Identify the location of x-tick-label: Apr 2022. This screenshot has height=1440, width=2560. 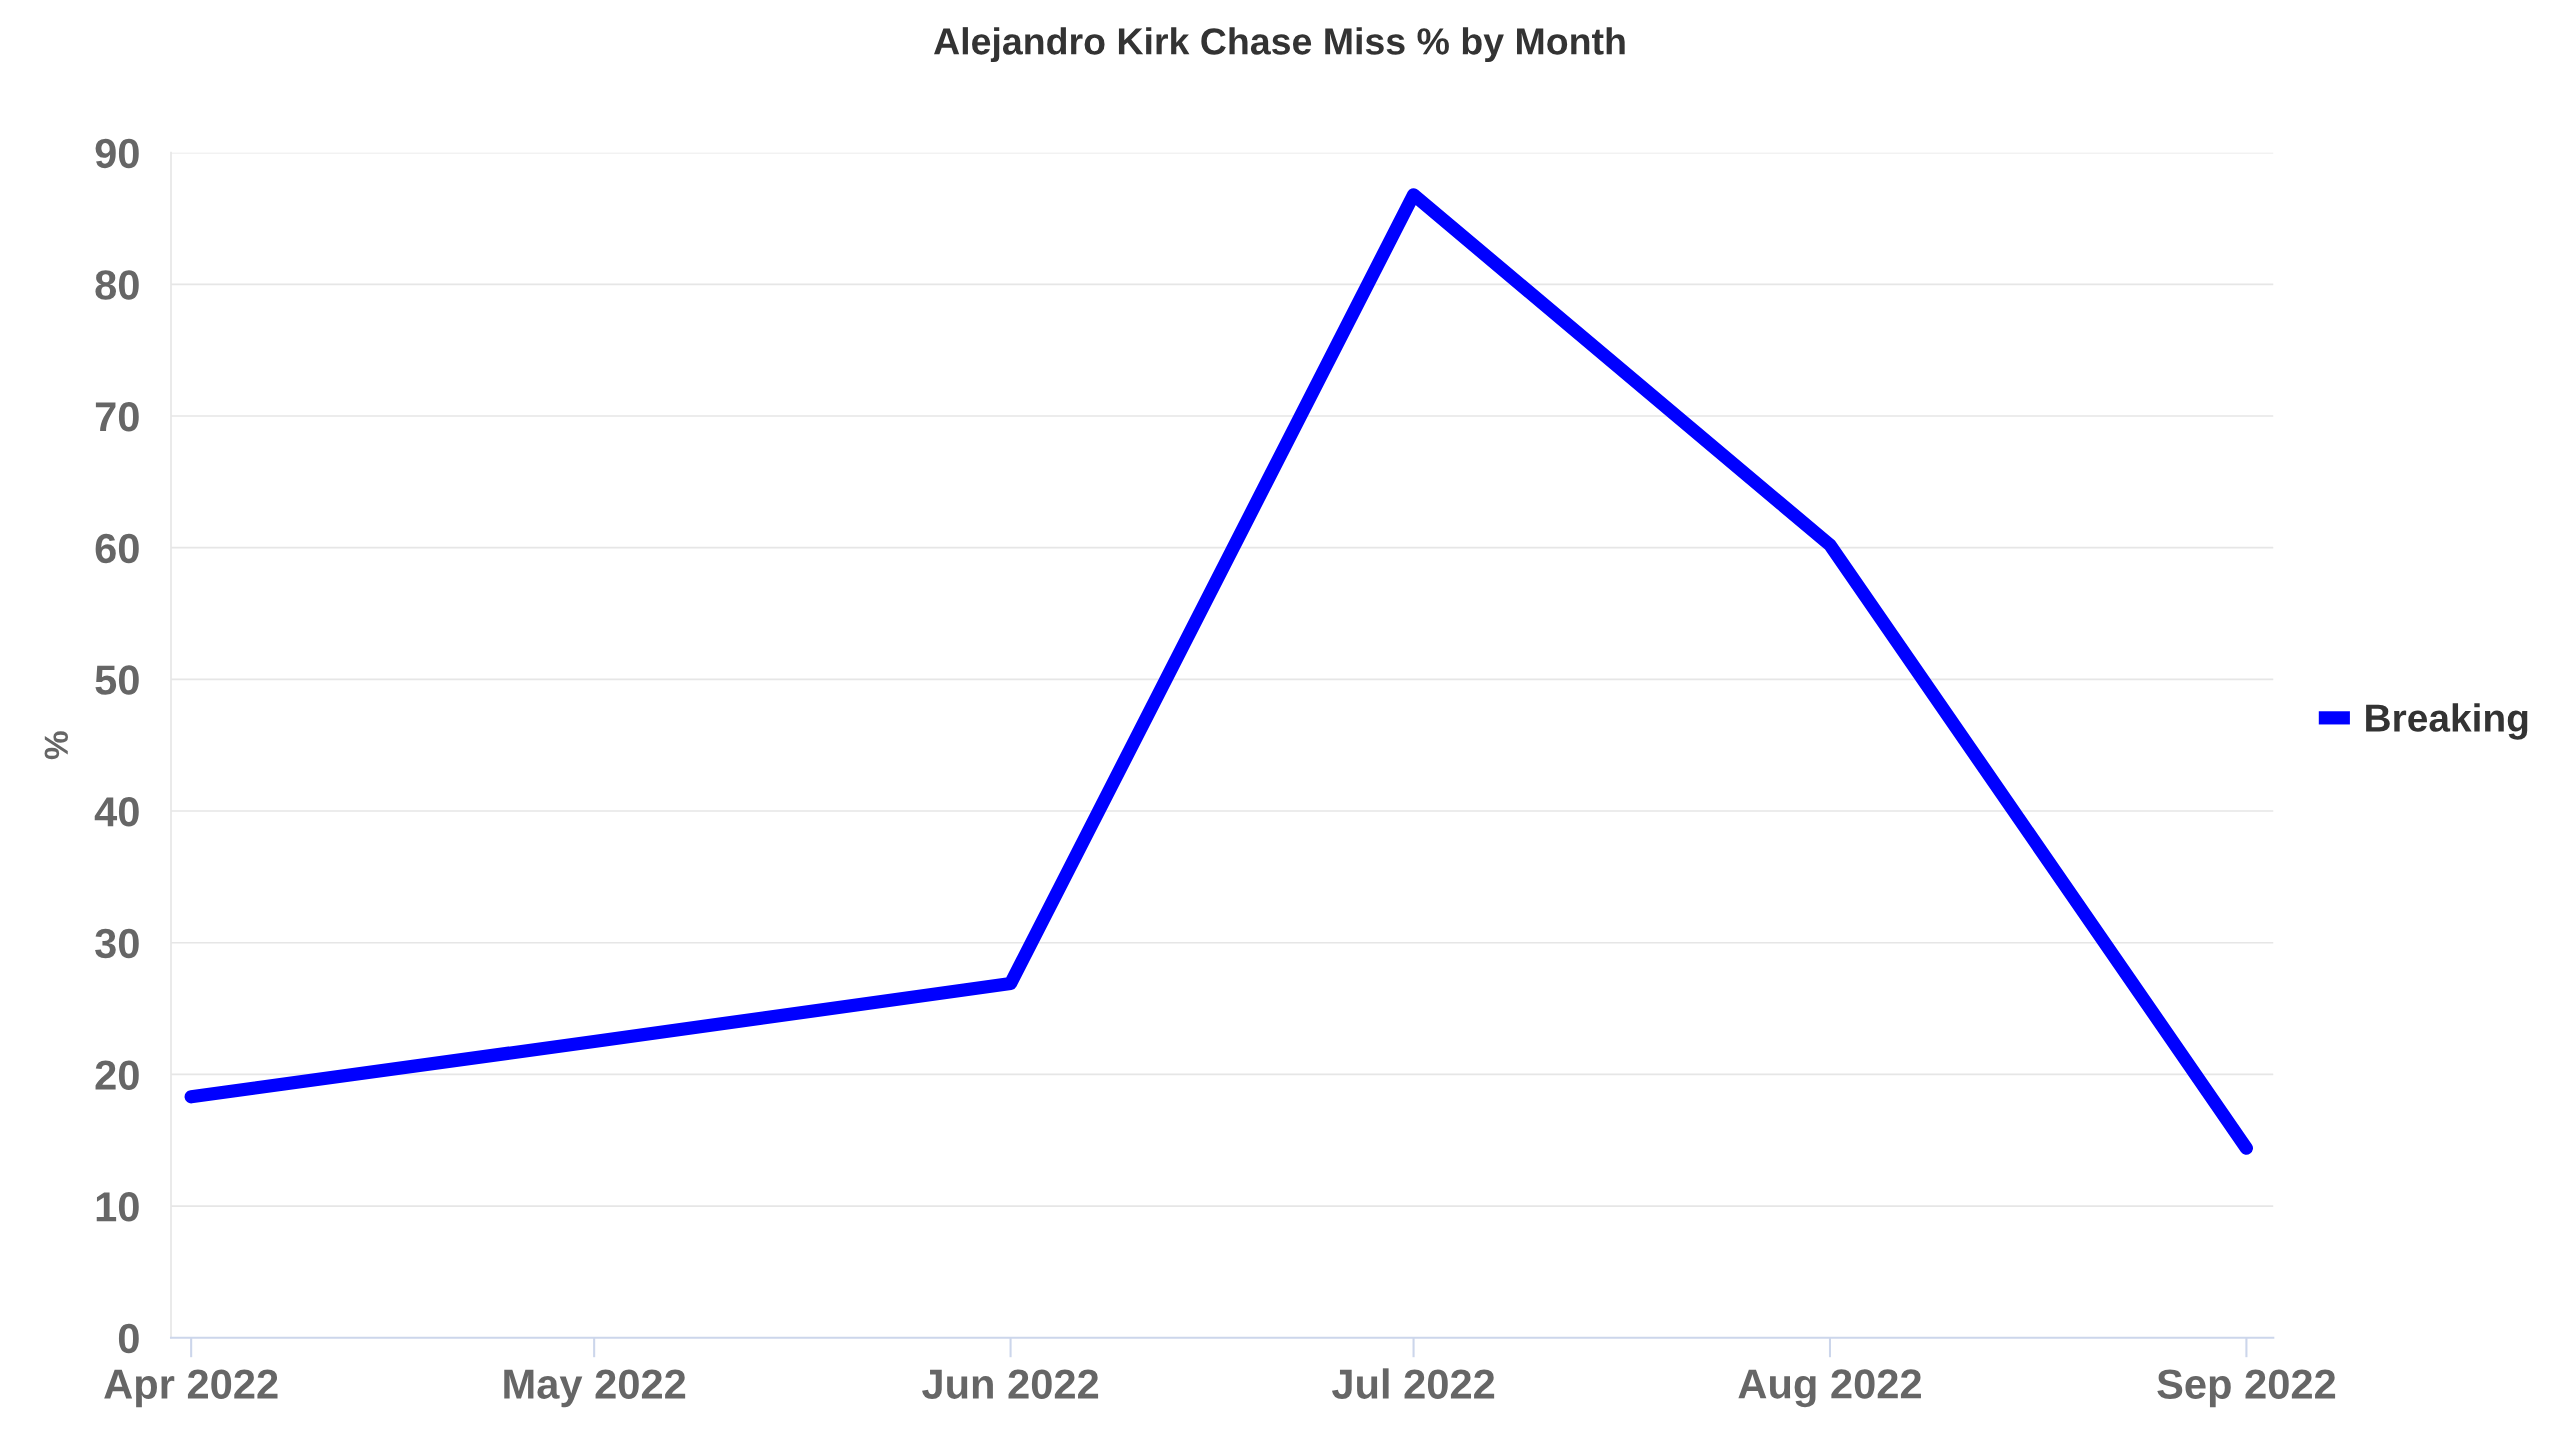
(191, 1388).